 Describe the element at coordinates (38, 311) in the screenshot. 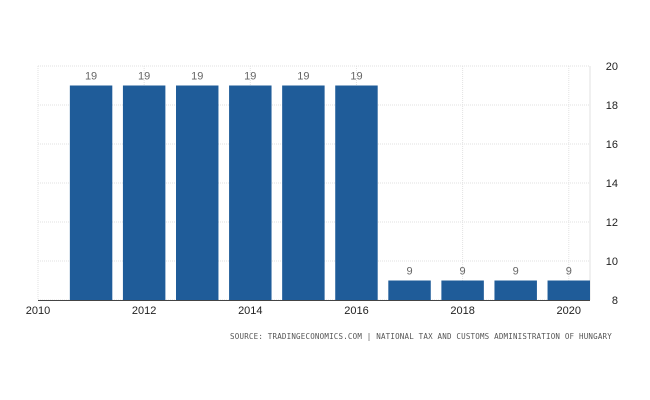

I see `x-tick-label: 2010` at that location.